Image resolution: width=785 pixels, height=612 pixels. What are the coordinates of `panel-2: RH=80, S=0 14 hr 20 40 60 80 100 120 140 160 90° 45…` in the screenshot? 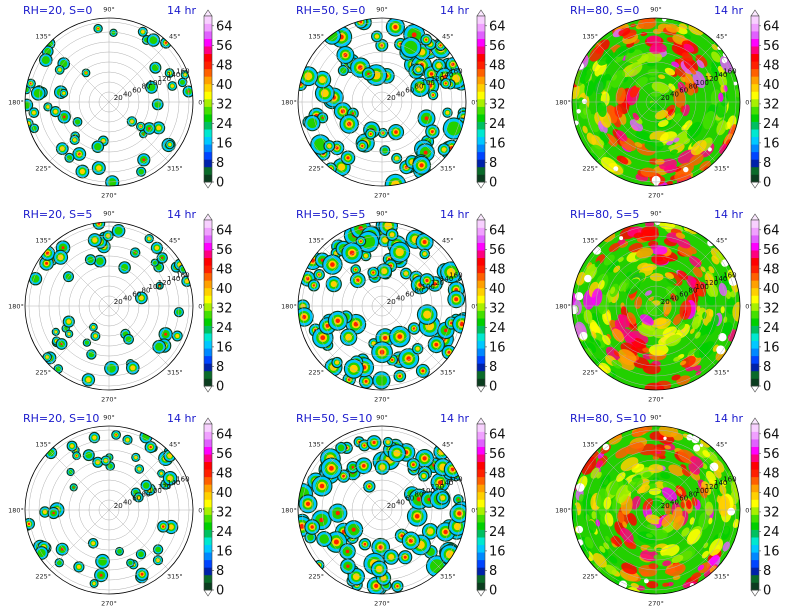 It's located at (666, 102).